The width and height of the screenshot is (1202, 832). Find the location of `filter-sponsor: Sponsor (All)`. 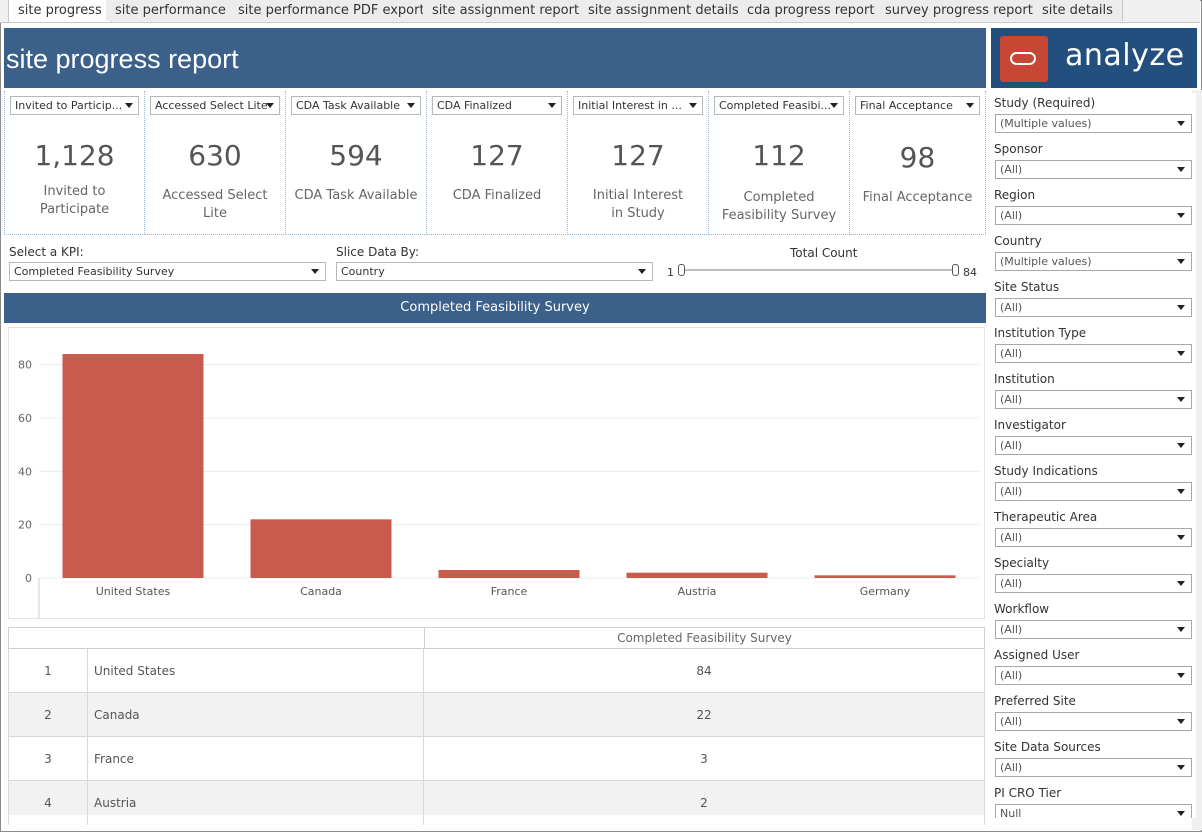

filter-sponsor: Sponsor (All) is located at coordinates (1093, 162).